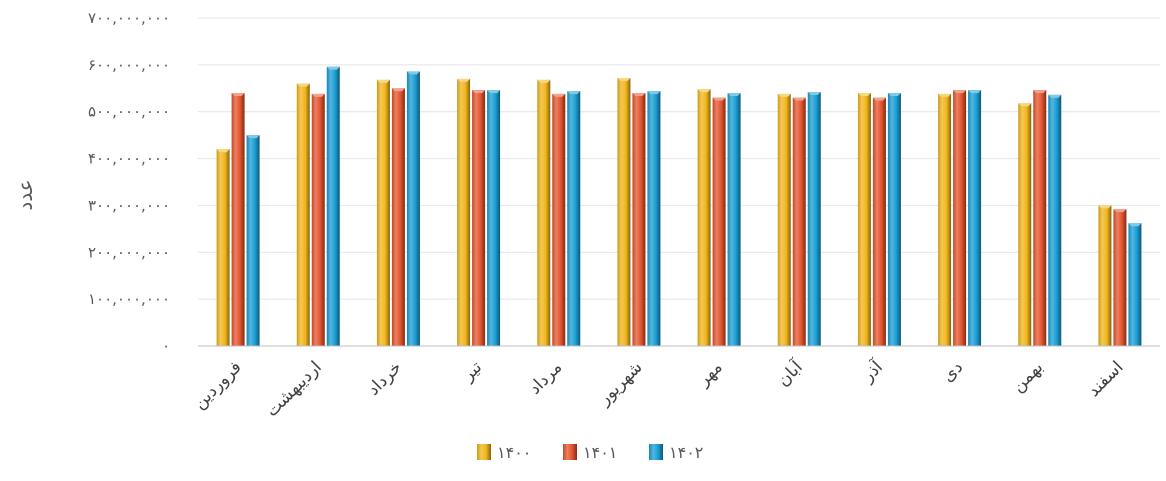  I want to click on x-tick-label: بهمن, so click(1027, 376).